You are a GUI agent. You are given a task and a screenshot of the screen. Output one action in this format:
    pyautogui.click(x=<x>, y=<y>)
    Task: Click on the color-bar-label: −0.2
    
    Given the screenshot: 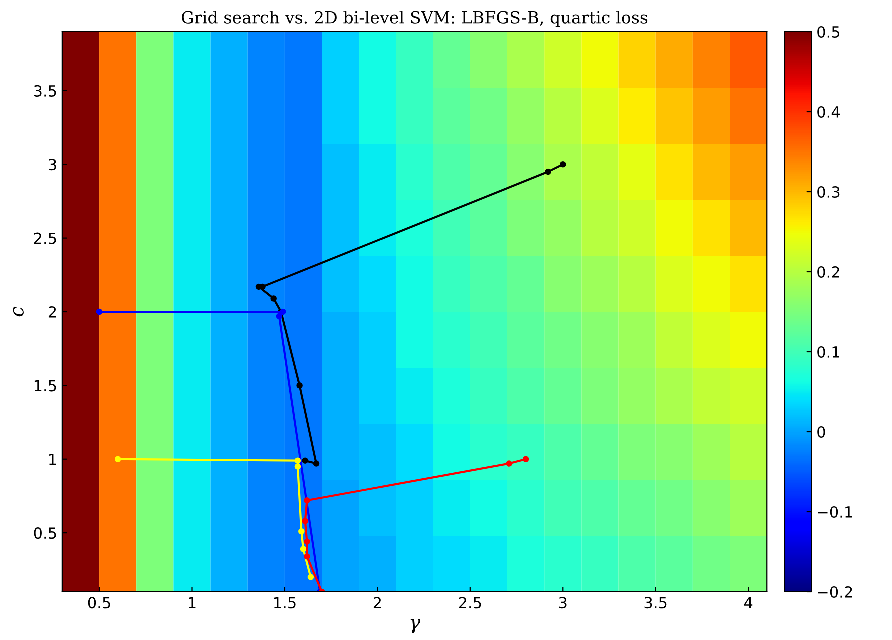 What is the action you would take?
    pyautogui.click(x=835, y=592)
    